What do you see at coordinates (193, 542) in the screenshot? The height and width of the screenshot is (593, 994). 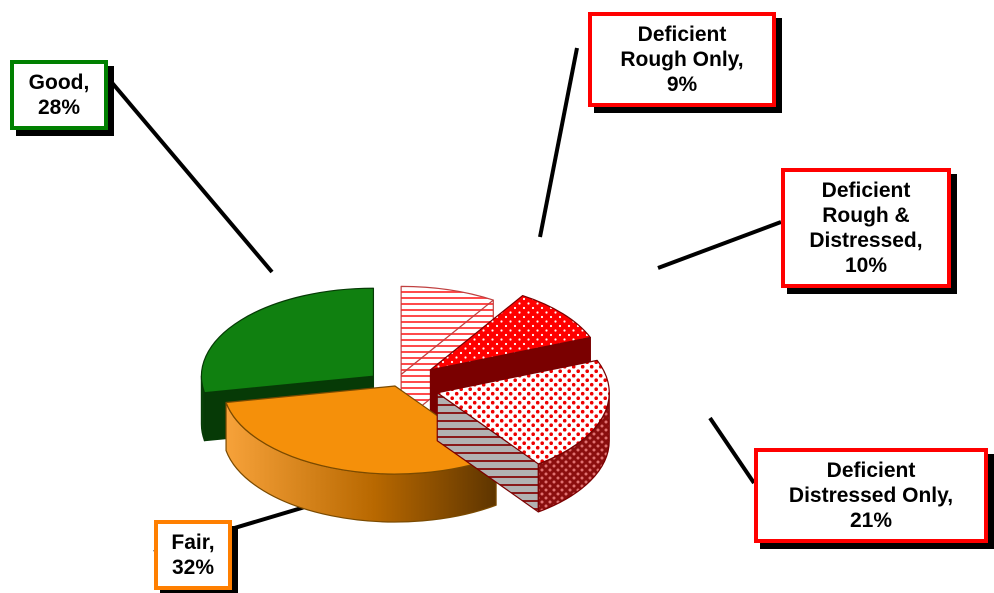 I see `slice-label-line: Fair,` at bounding box center [193, 542].